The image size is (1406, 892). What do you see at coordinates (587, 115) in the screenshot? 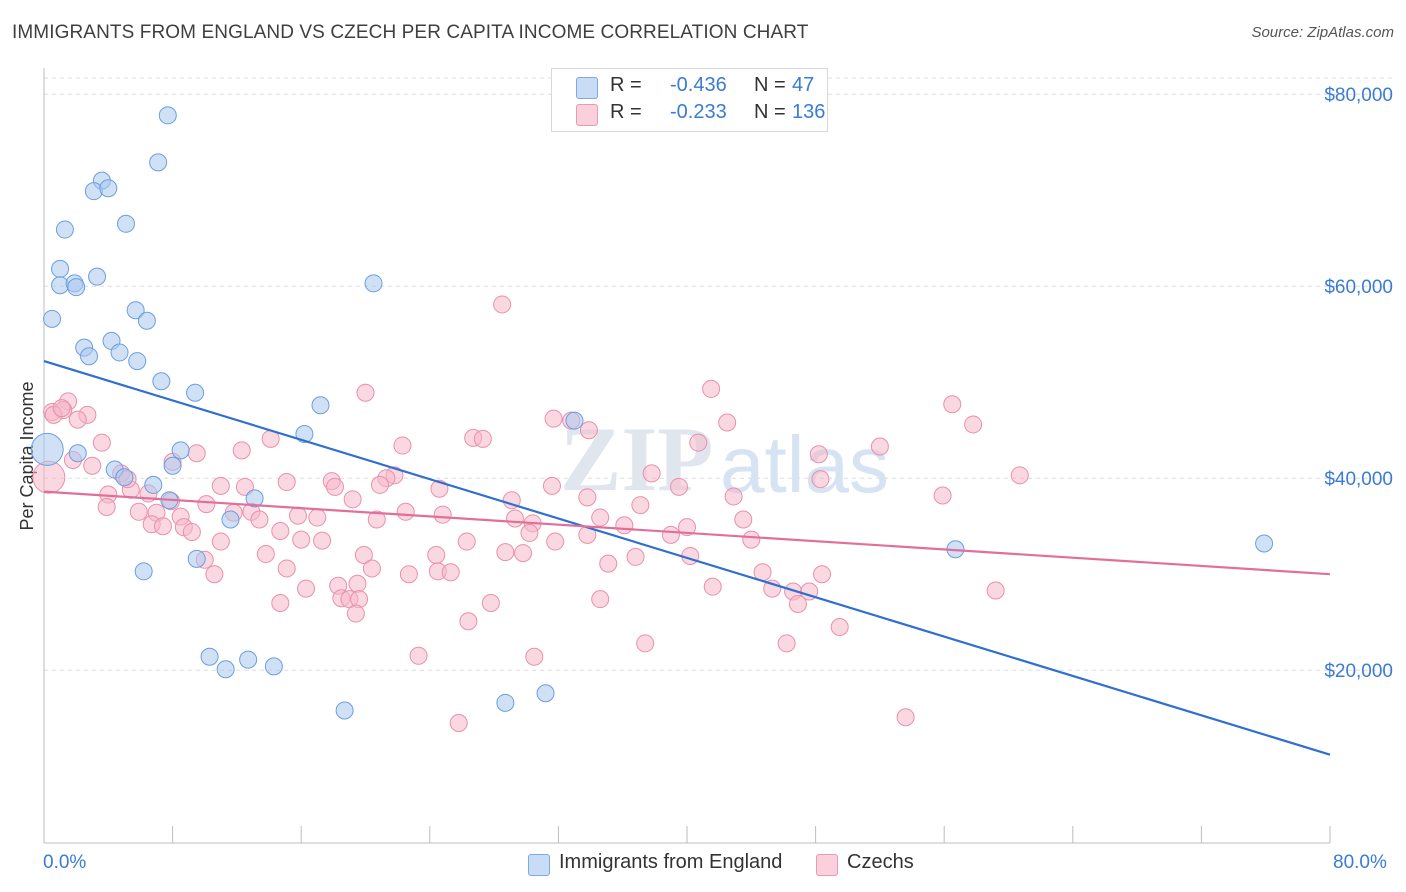
I see `czechs-swatch` at bounding box center [587, 115].